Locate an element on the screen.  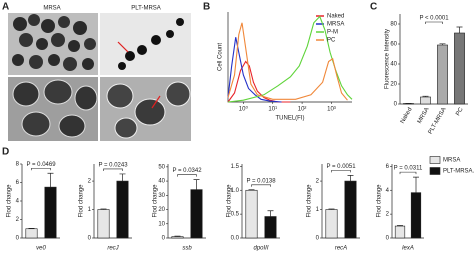
y-axis-label: Cell Count is located at coordinates (221, 57).